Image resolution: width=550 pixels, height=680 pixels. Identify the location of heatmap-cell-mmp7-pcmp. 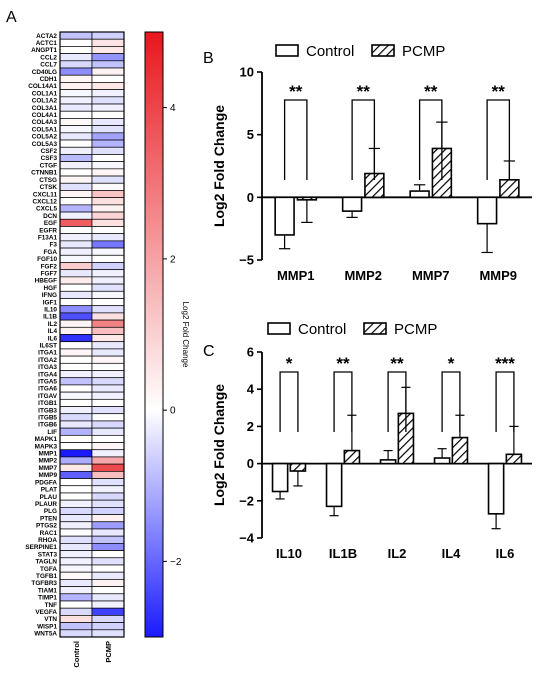
(108, 467).